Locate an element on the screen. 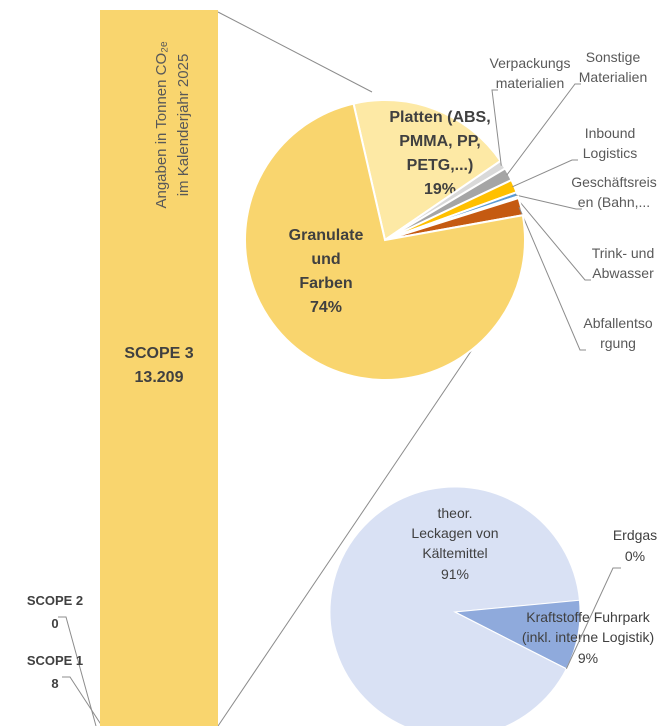 This screenshot has width=664, height=726. category-label: SCOPE 3 is located at coordinates (158, 353).